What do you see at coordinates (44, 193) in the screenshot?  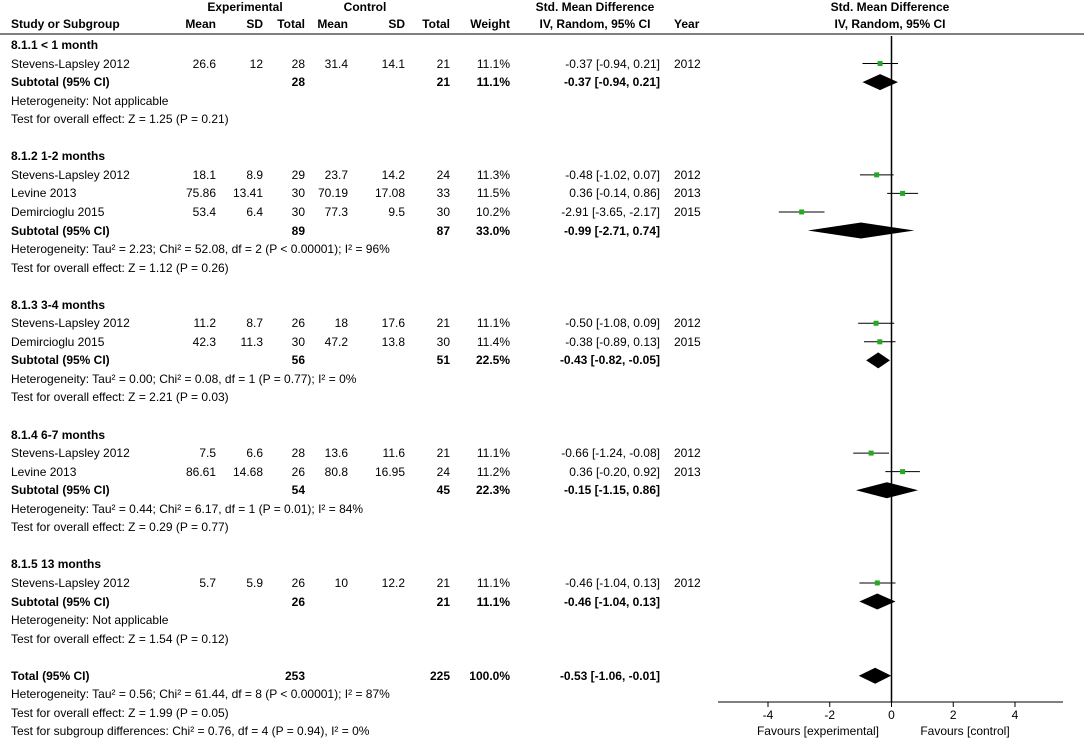 I see `study-name: Levine 2013` at bounding box center [44, 193].